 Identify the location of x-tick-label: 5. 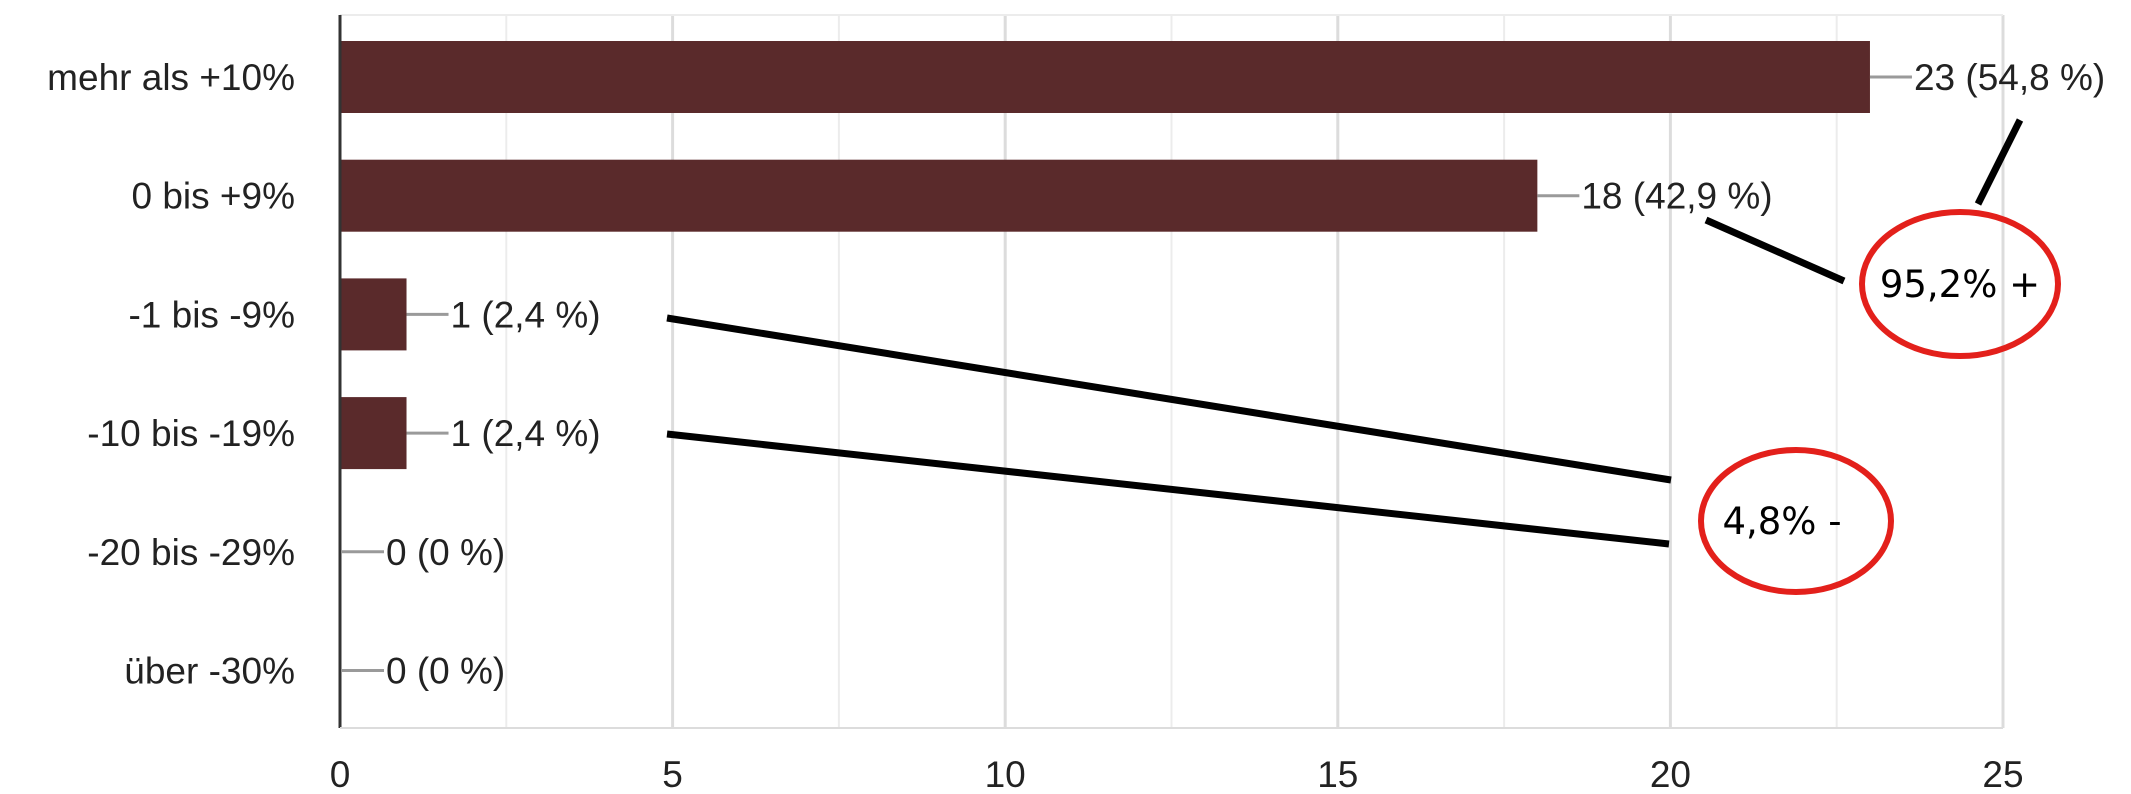
(672, 774).